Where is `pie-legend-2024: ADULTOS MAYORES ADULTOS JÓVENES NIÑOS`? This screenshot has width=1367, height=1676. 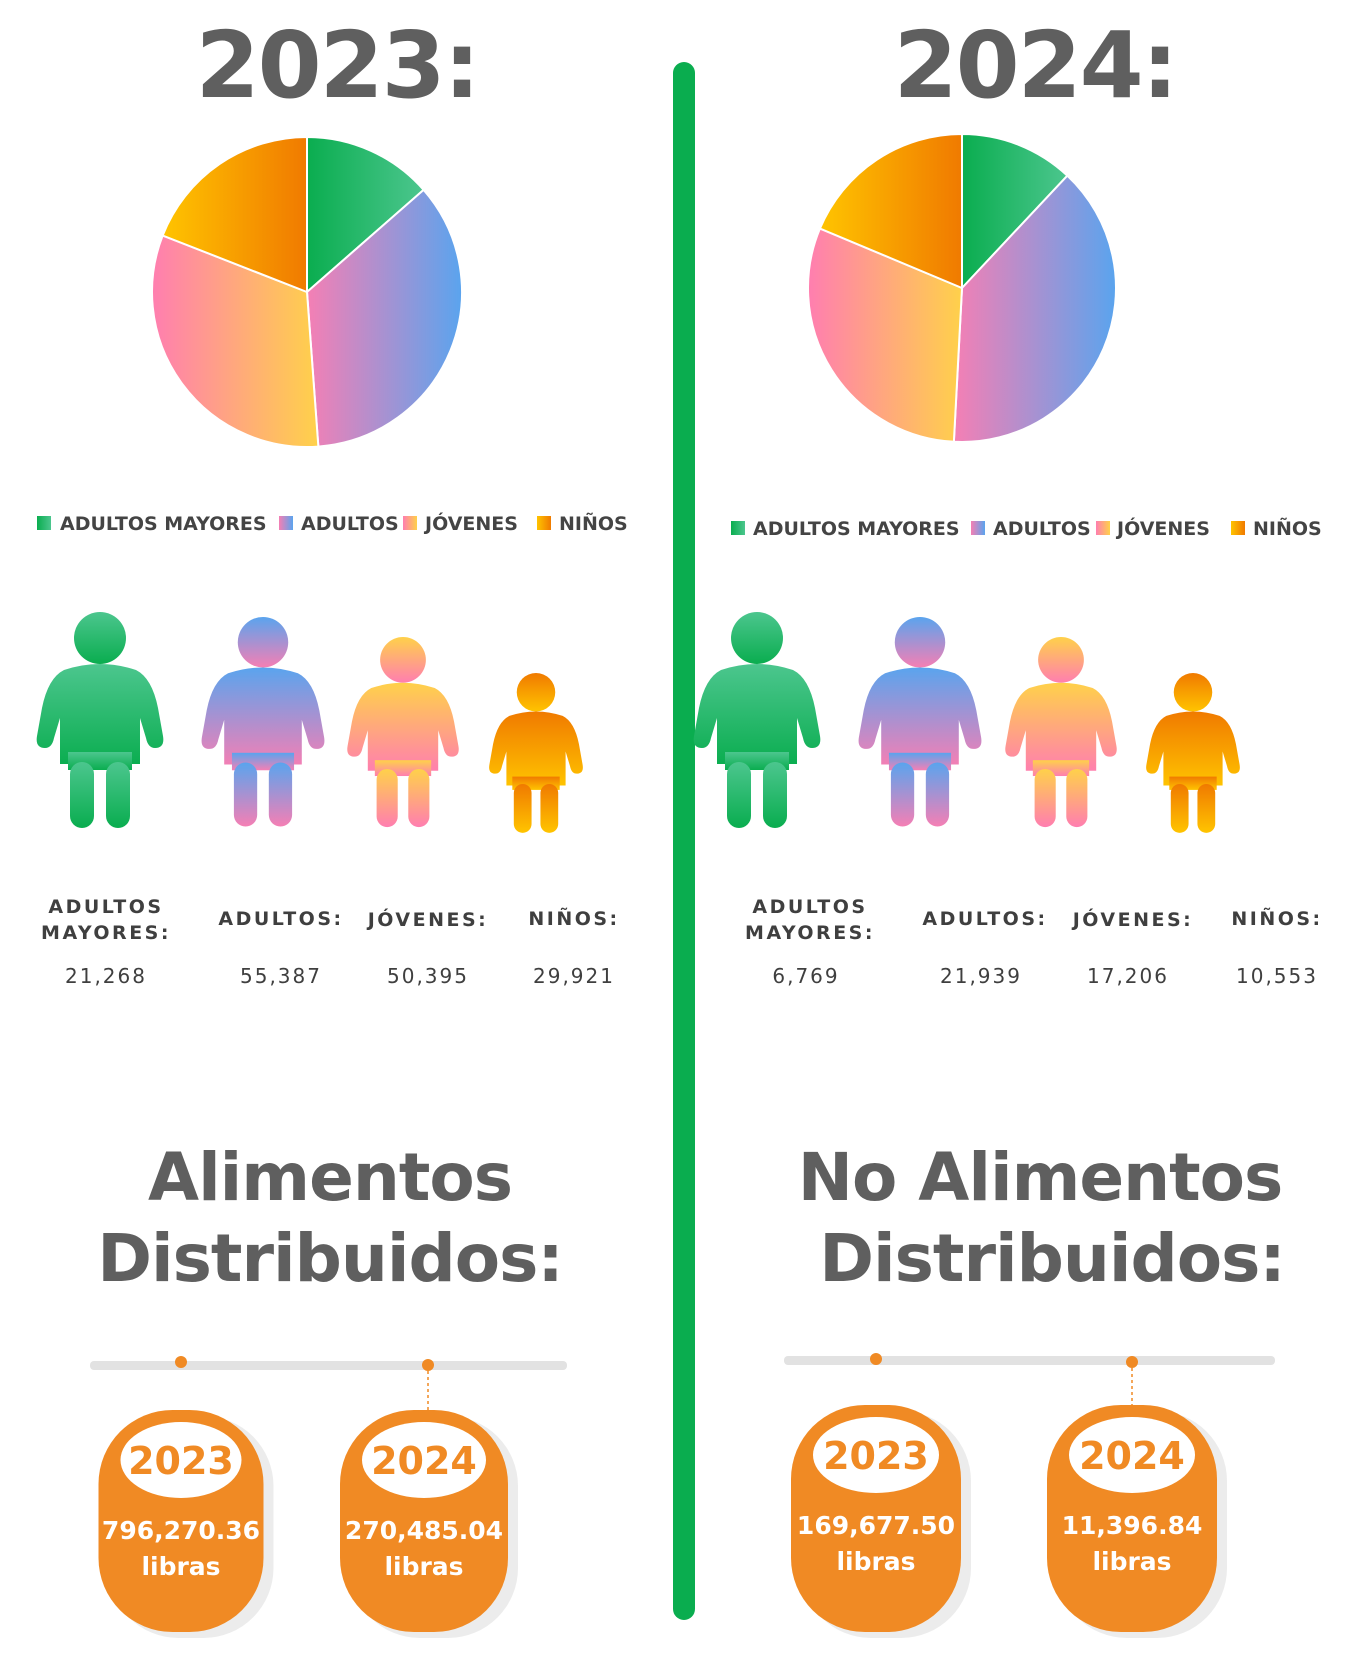 pie-legend-2024: ADULTOS MAYORES ADULTOS JÓVENES NIÑOS is located at coordinates (1026, 528).